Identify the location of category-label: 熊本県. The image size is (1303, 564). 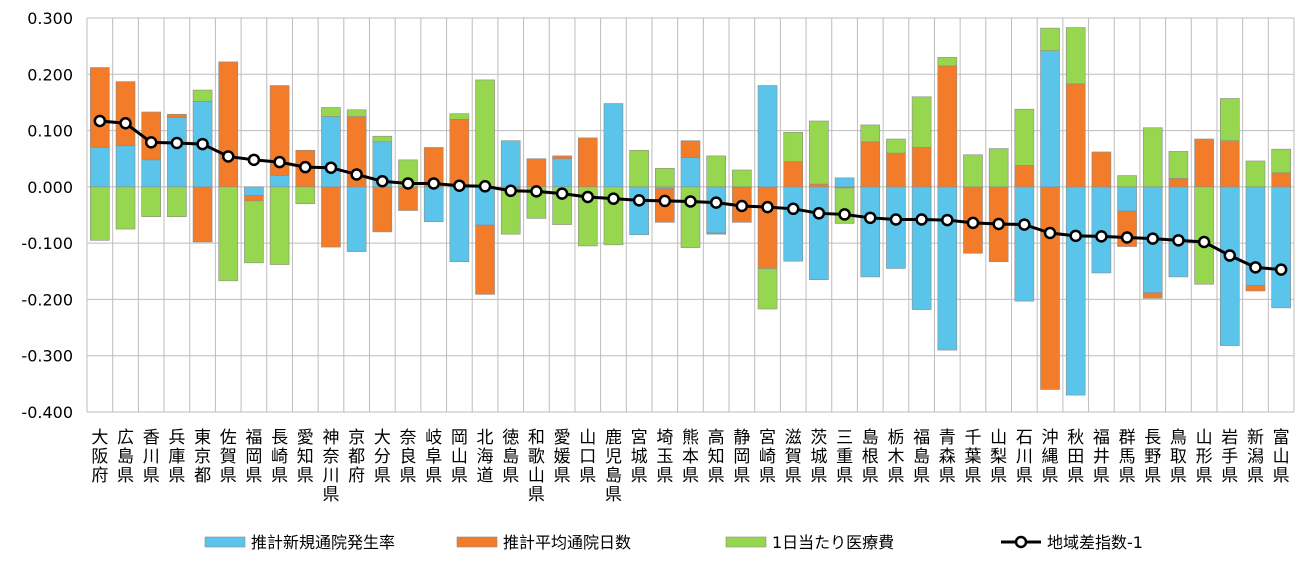
(690, 457).